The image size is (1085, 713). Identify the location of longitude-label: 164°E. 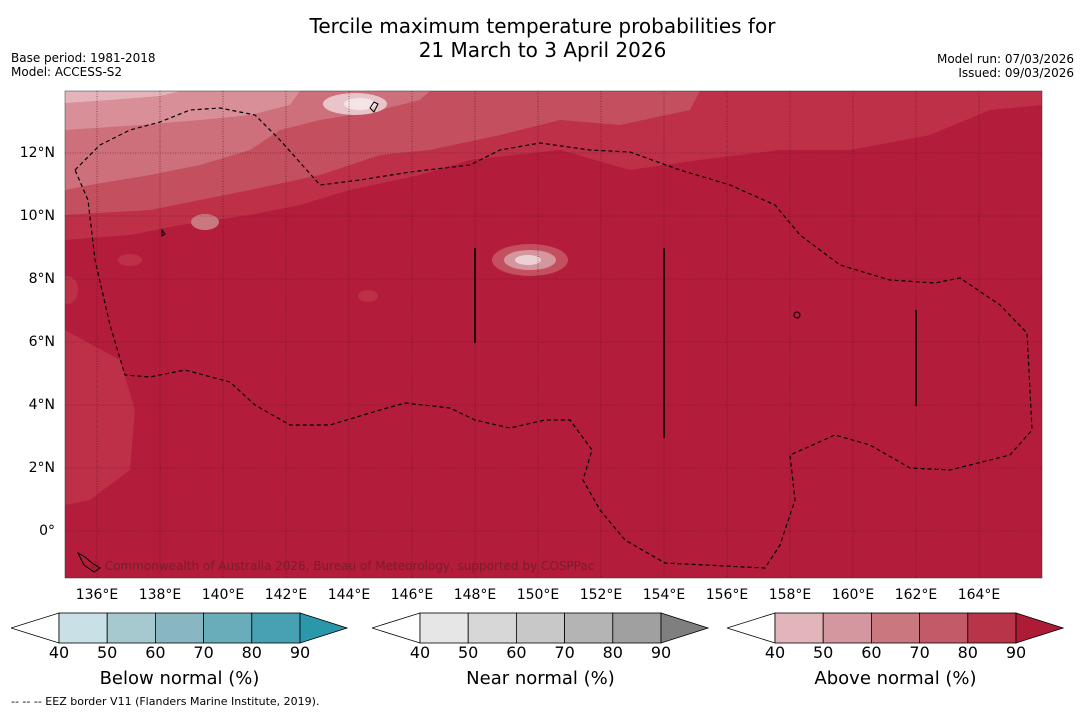
(979, 595).